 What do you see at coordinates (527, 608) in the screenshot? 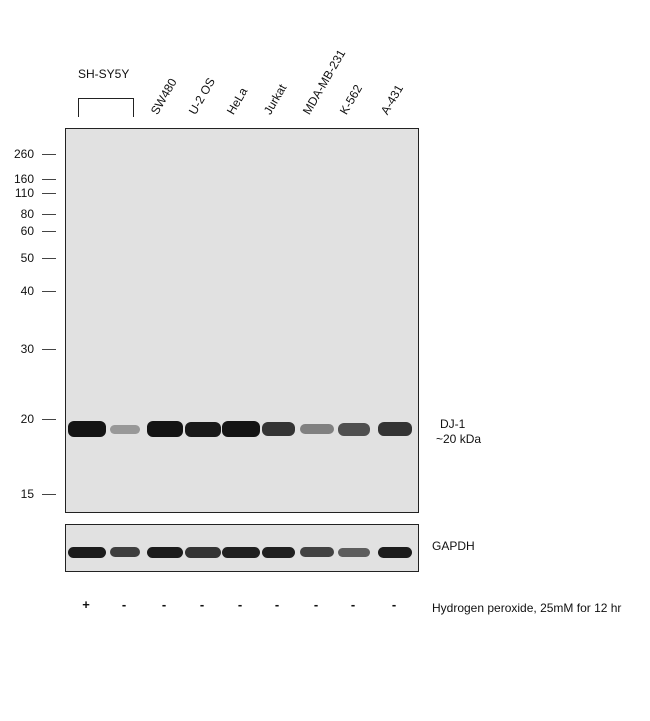
I see `treatment-caption: Hydrogen peroxide, 25mM for 12 hr` at bounding box center [527, 608].